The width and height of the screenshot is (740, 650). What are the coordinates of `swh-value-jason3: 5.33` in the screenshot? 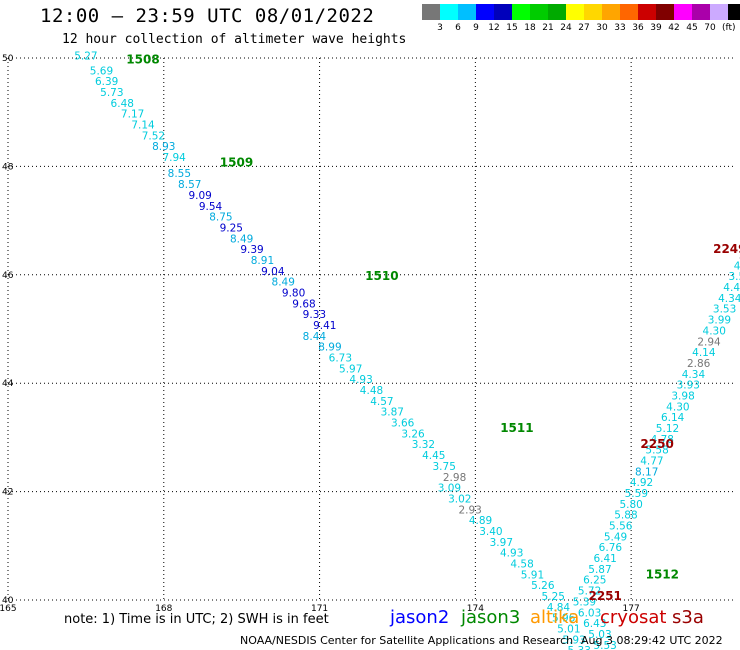 It's located at (579, 647).